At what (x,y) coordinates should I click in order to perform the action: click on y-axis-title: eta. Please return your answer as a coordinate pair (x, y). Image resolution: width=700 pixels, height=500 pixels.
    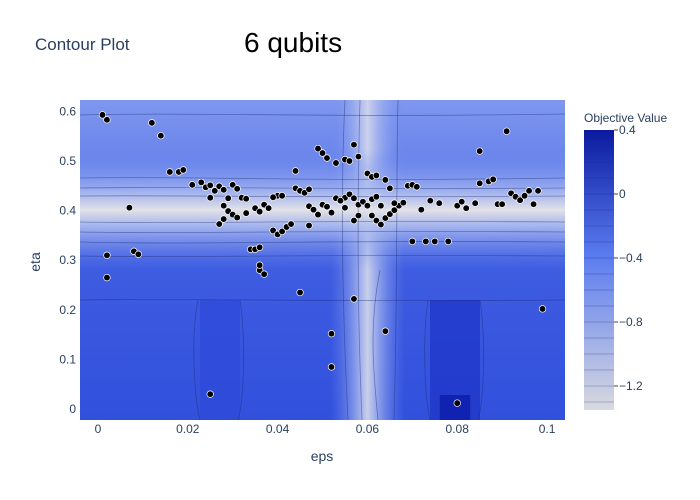
    Looking at the image, I should click on (35, 262).